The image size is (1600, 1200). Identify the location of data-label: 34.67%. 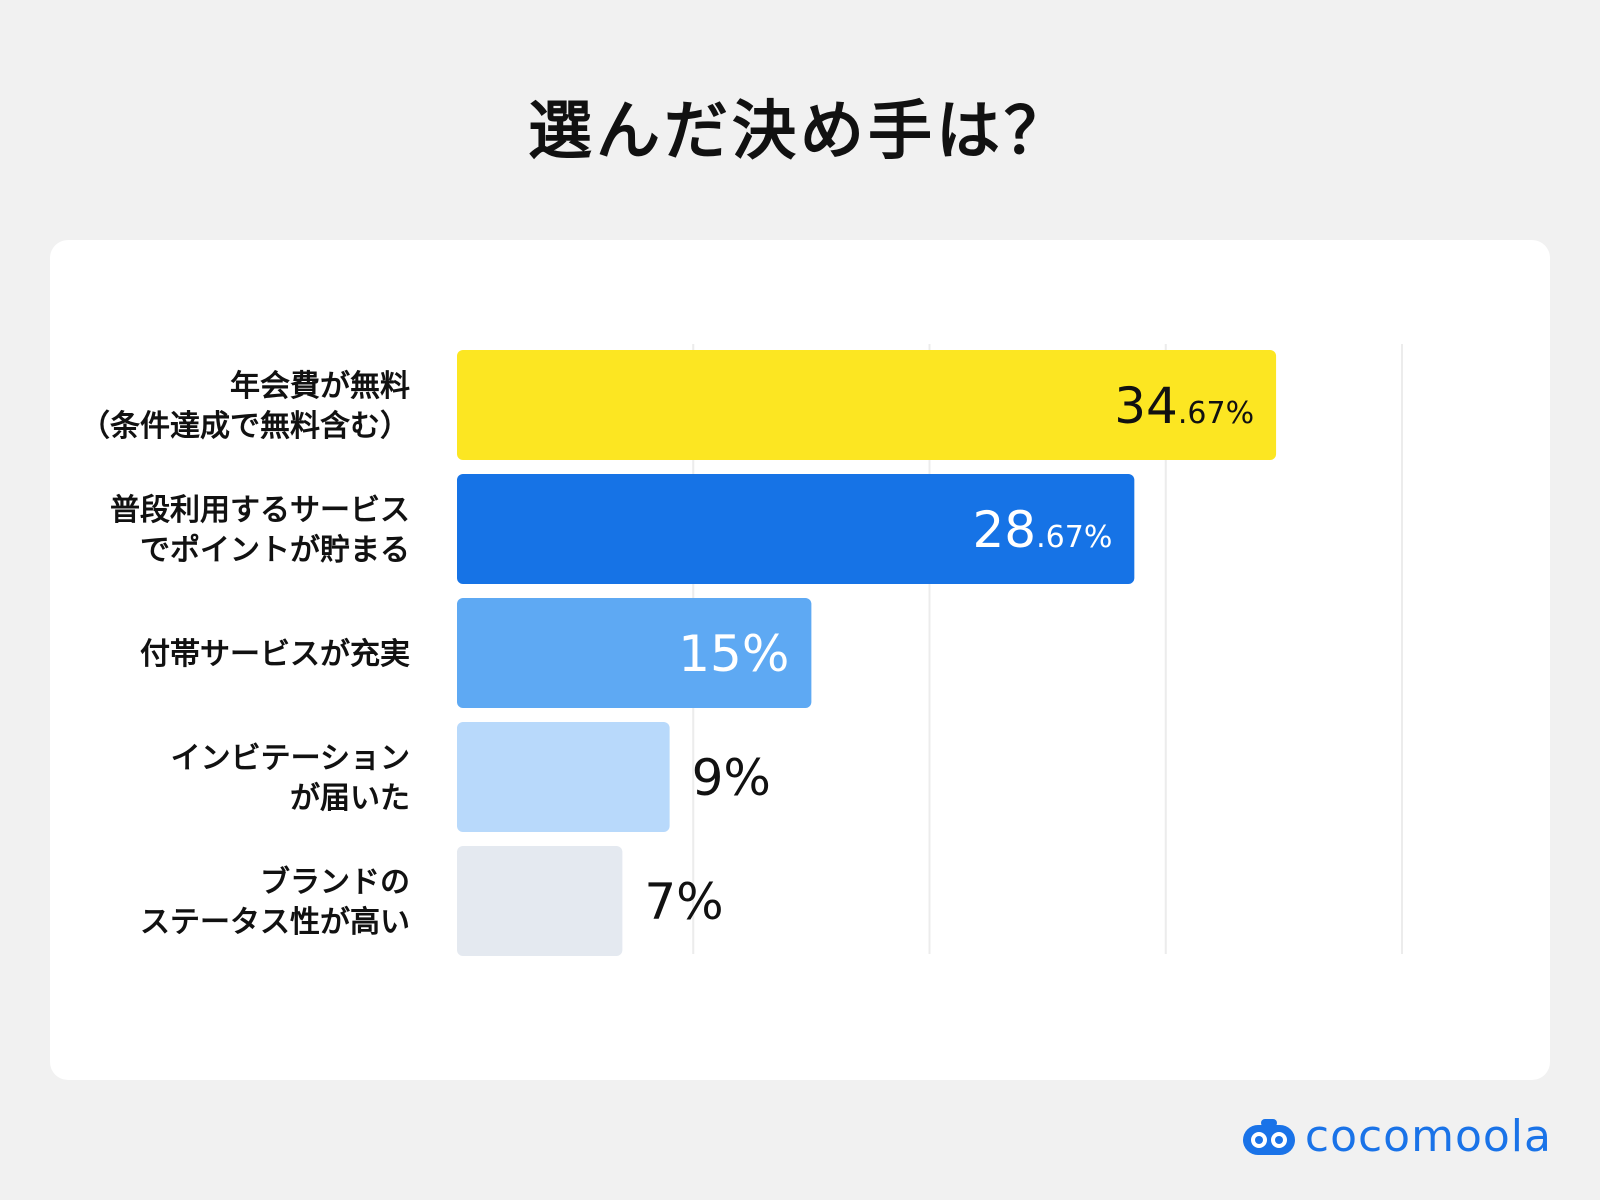
(1184, 406).